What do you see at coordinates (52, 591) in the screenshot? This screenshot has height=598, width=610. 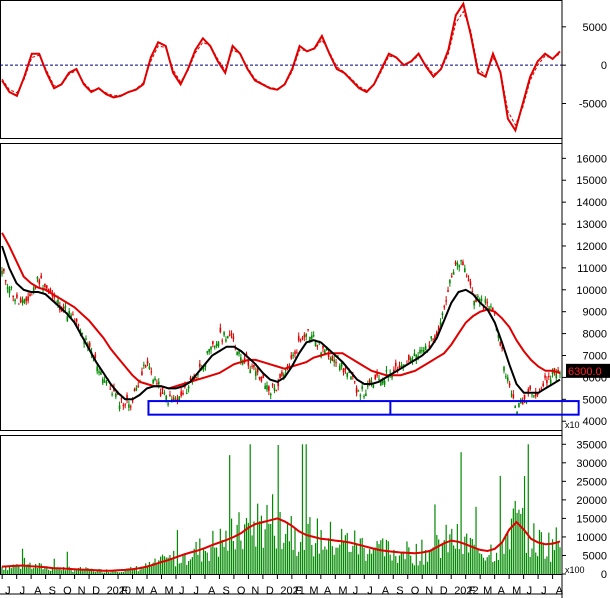 I see `x-tick-label: S` at bounding box center [52, 591].